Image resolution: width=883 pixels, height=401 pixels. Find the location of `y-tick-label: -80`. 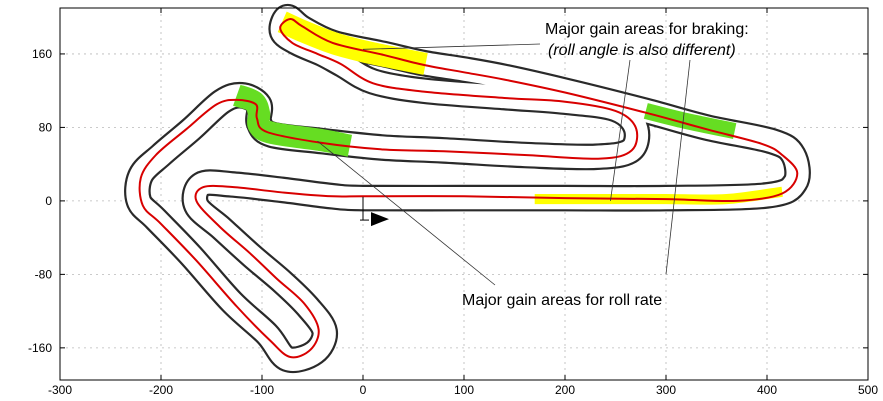

y-tick-label: -80 is located at coordinates (44, 274).